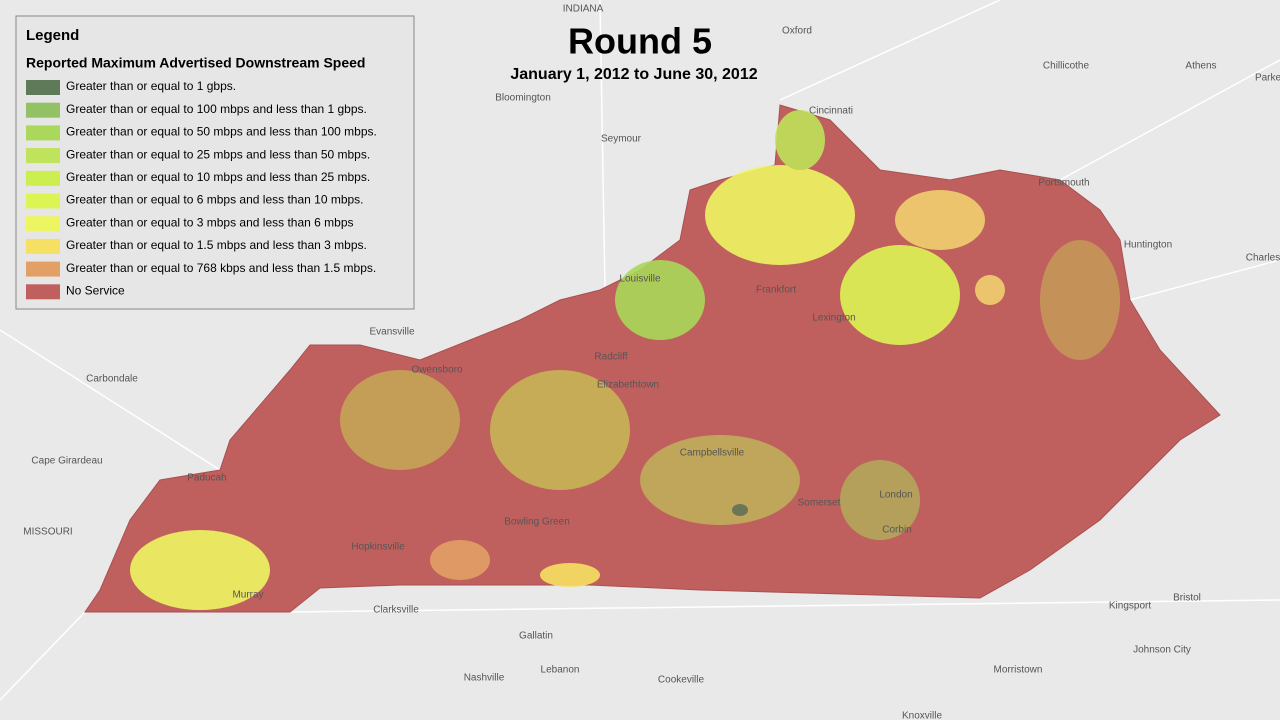 The width and height of the screenshot is (1280, 720). What do you see at coordinates (1018, 670) in the screenshot?
I see `place-label: Morristown` at bounding box center [1018, 670].